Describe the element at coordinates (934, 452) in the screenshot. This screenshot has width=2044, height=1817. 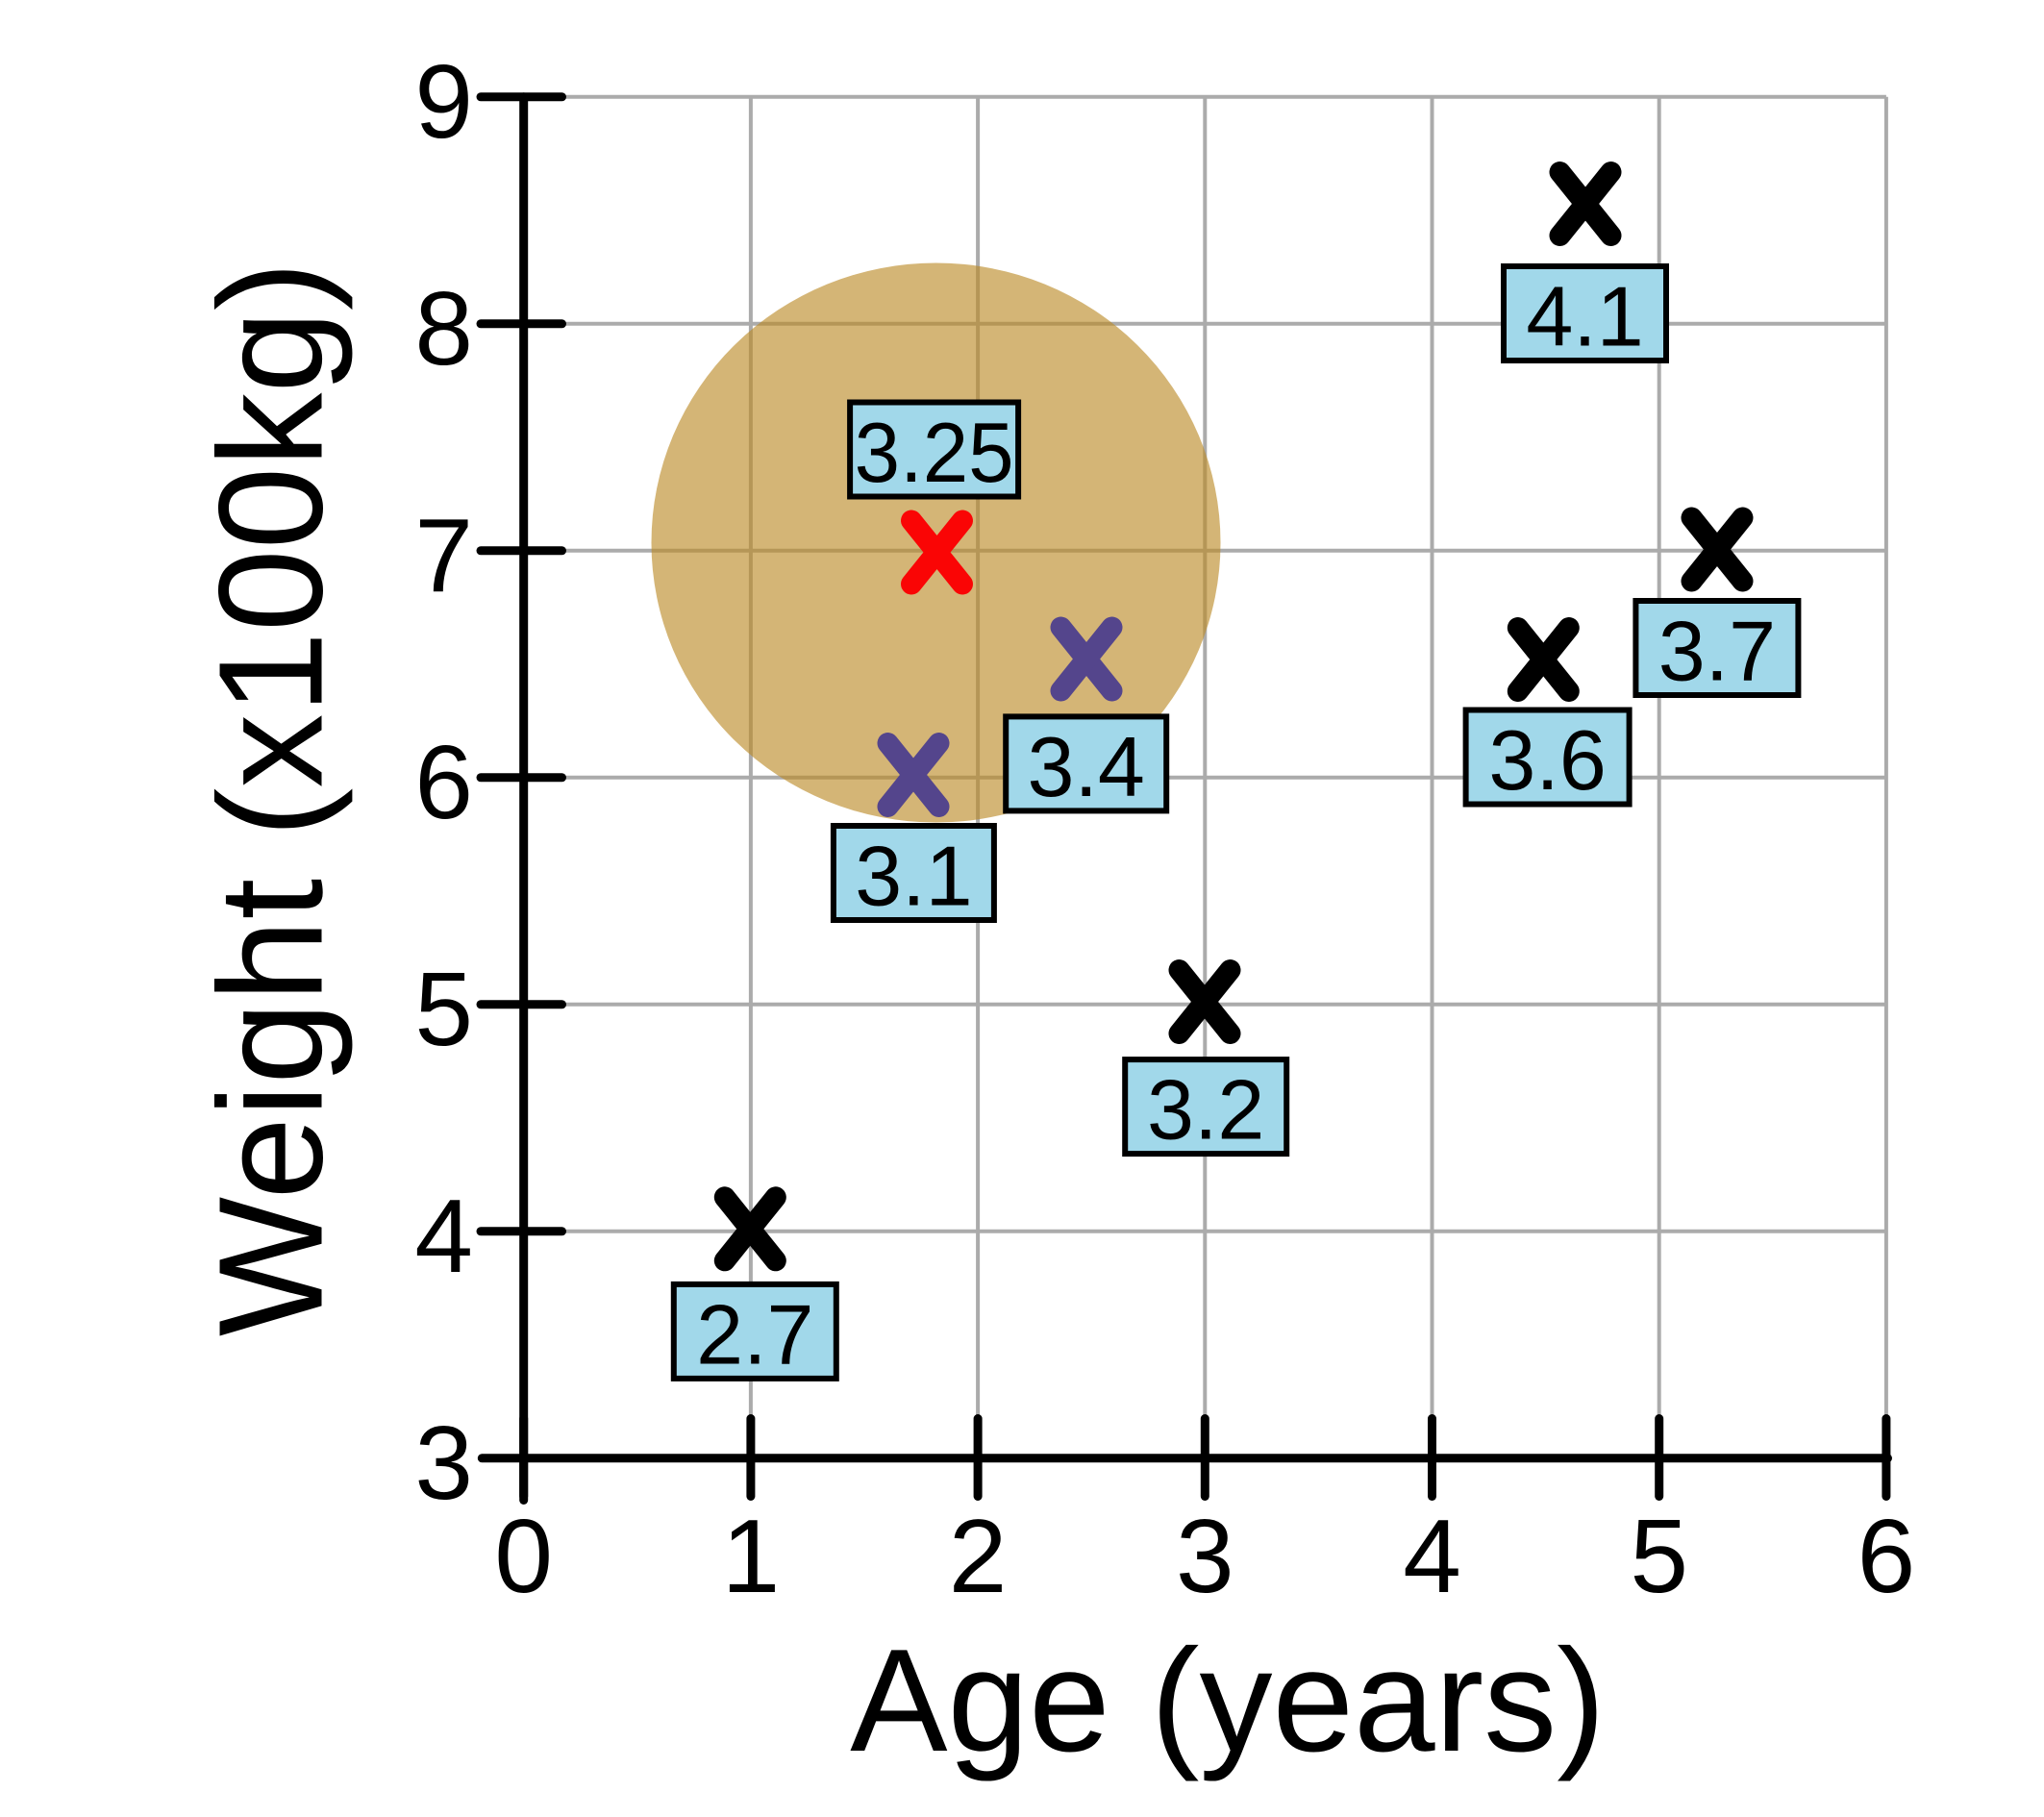
I see `svg-text: 3.25` at that location.